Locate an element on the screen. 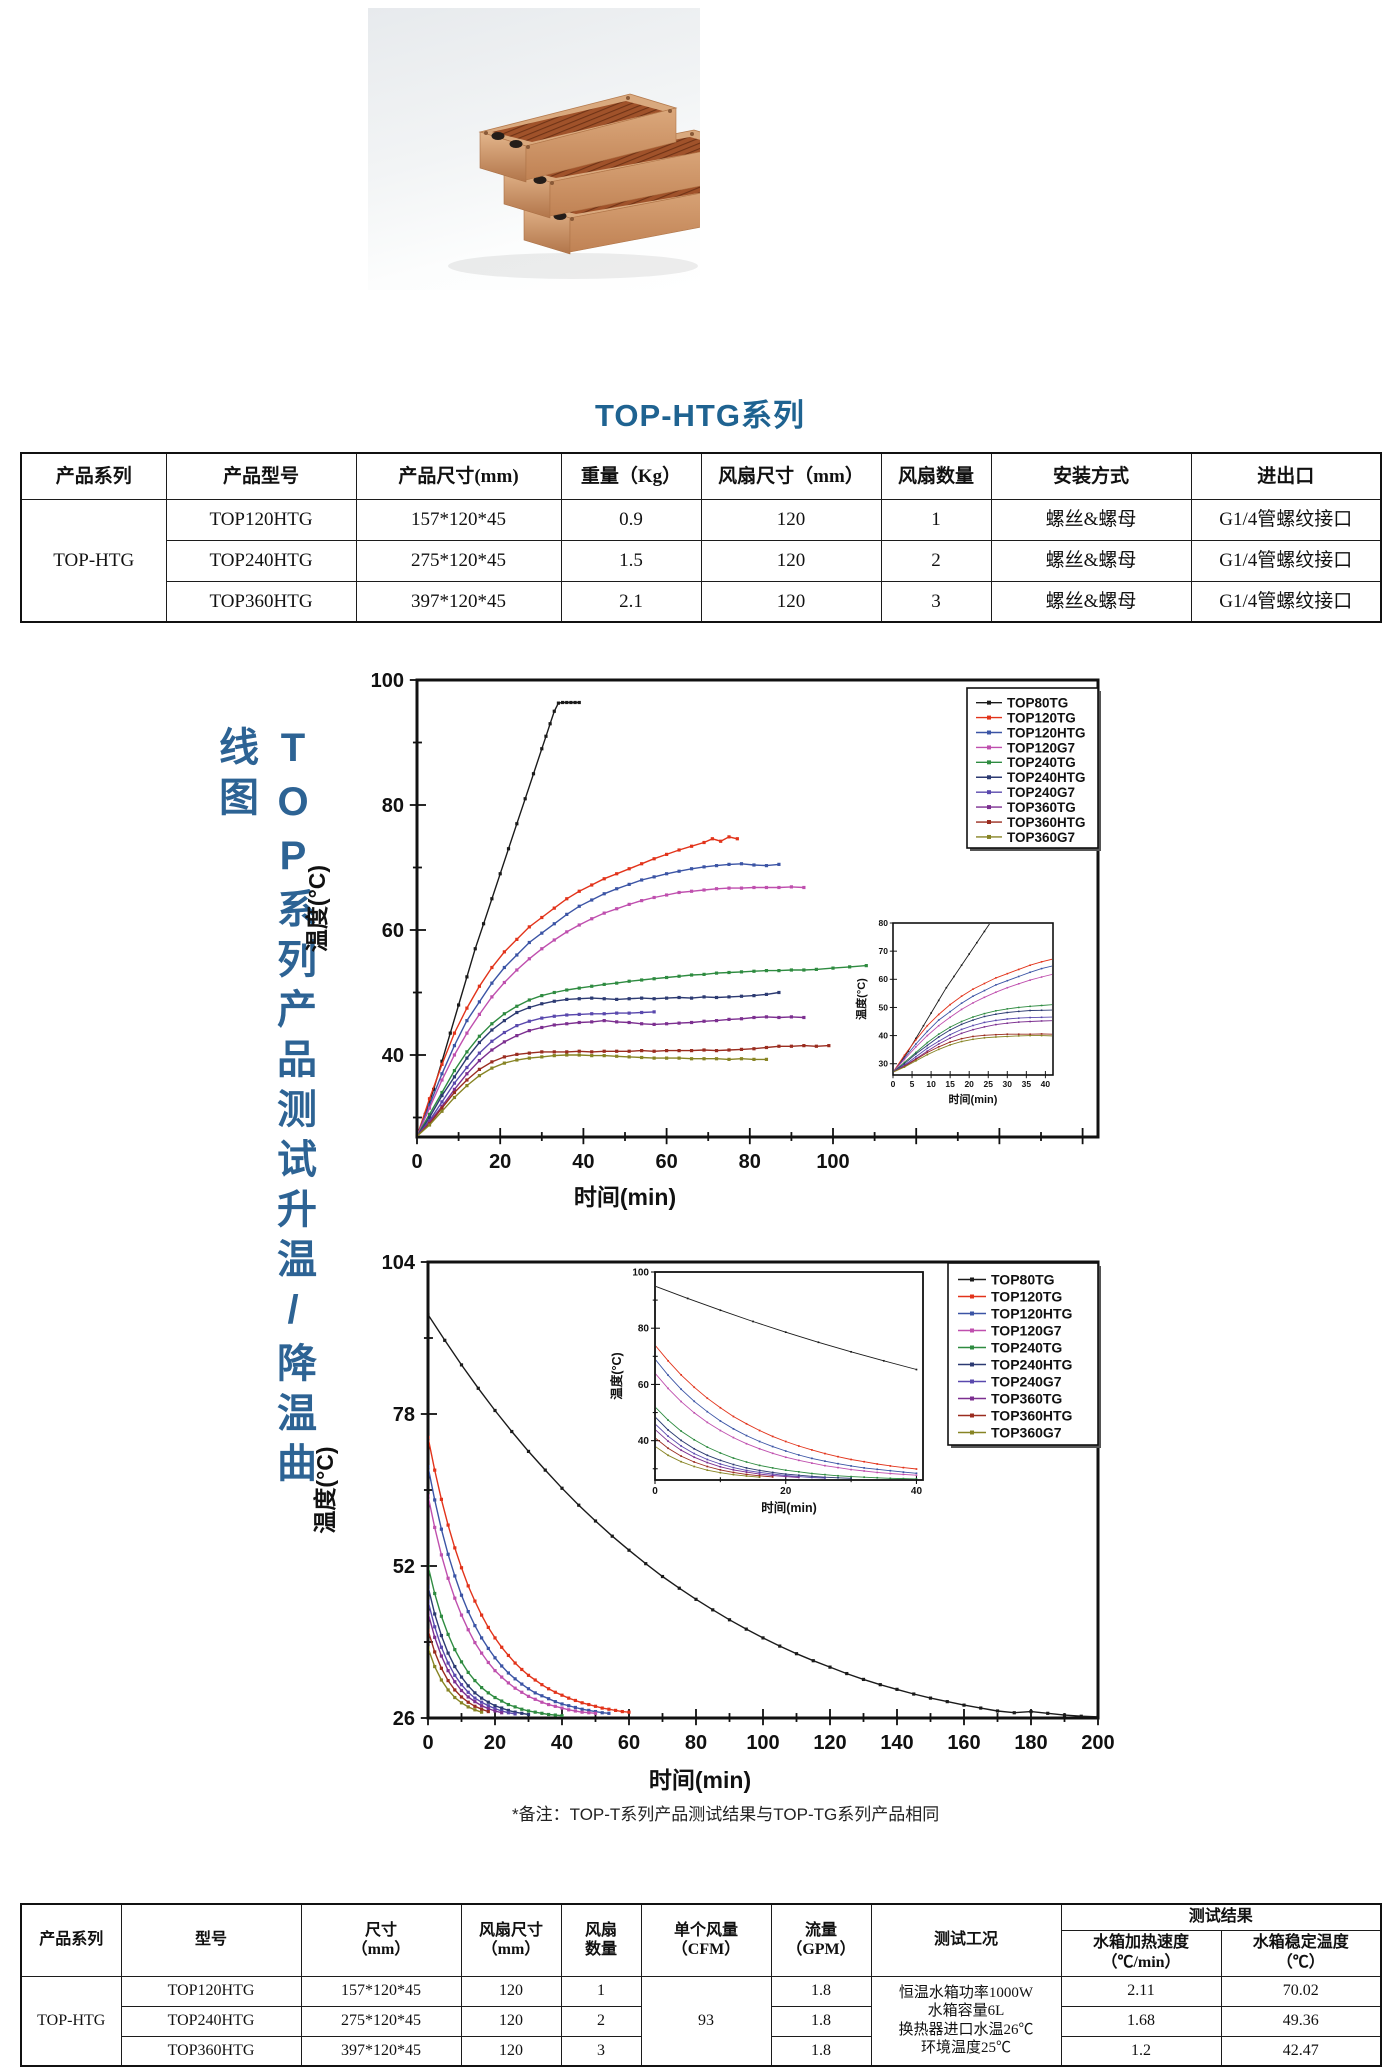 This screenshot has height=2069, width=1400. header-cell: 流量 （GPM） is located at coordinates (821, 1940).